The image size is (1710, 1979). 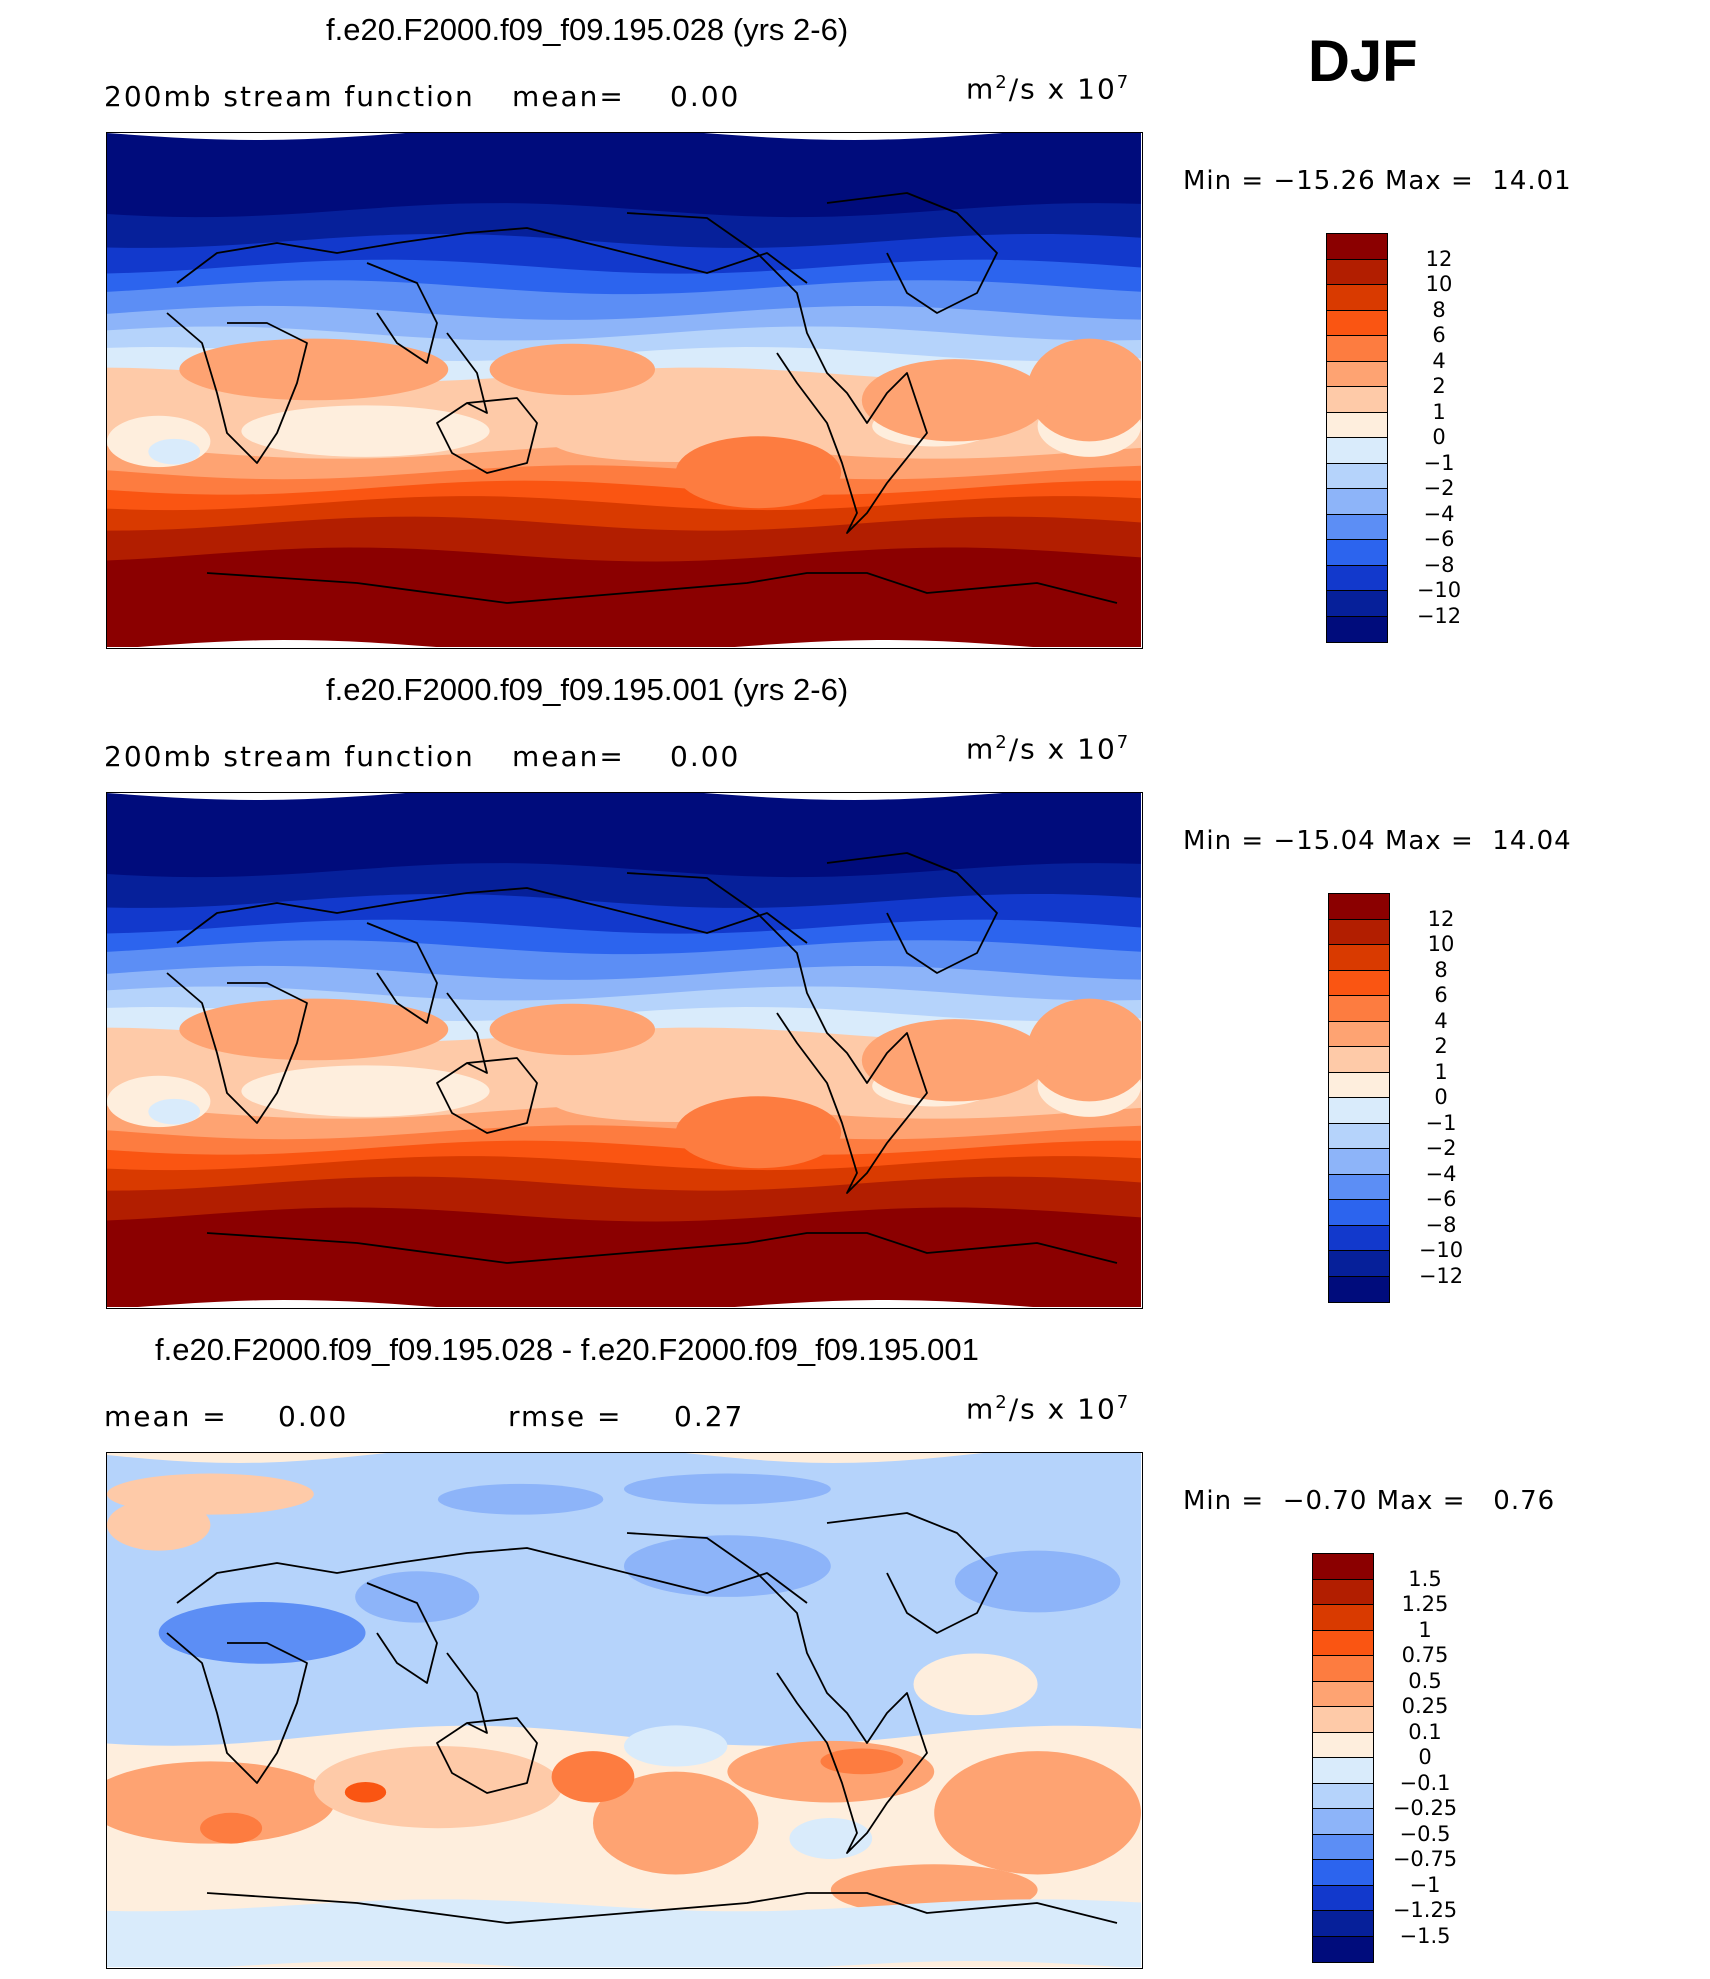 I want to click on panel-1-mean-value: 0.00, so click(x=705, y=96).